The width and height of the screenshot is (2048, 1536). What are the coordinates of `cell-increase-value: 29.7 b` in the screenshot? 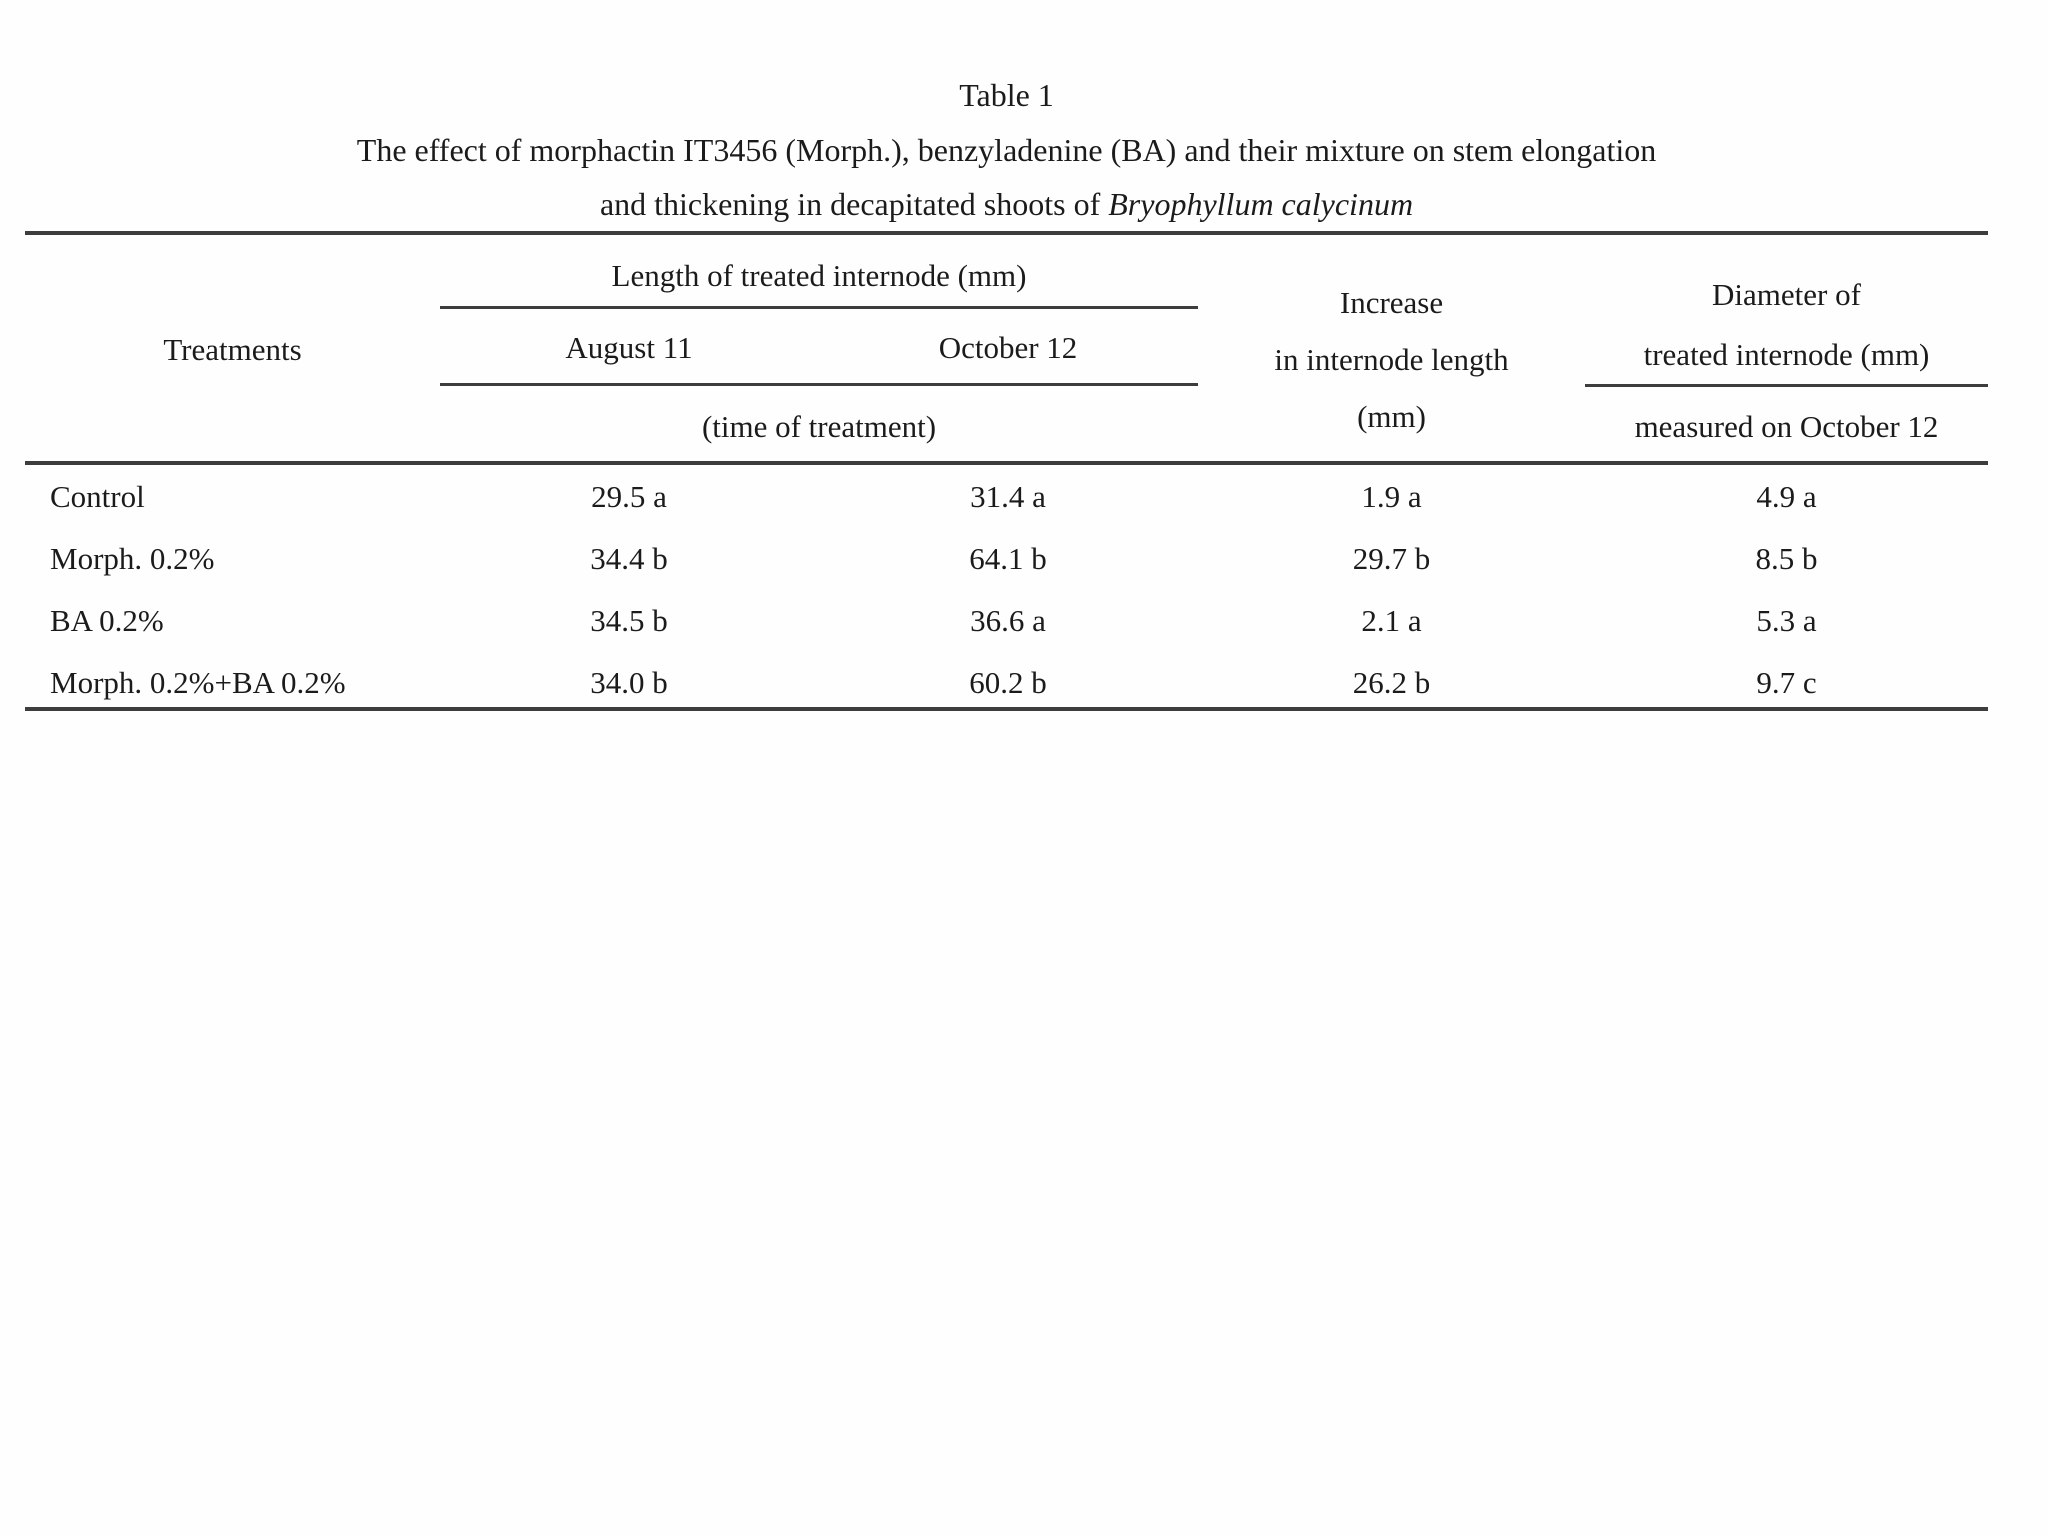 It's located at (1391, 558).